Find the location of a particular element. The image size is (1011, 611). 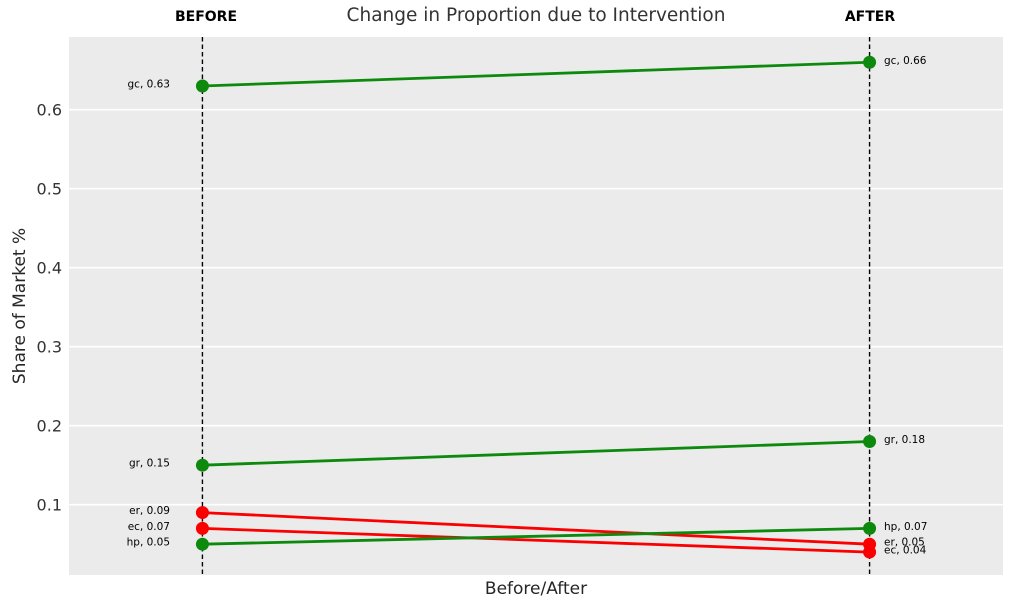

point-label-gr-after: gr, 0.18 is located at coordinates (904, 440).